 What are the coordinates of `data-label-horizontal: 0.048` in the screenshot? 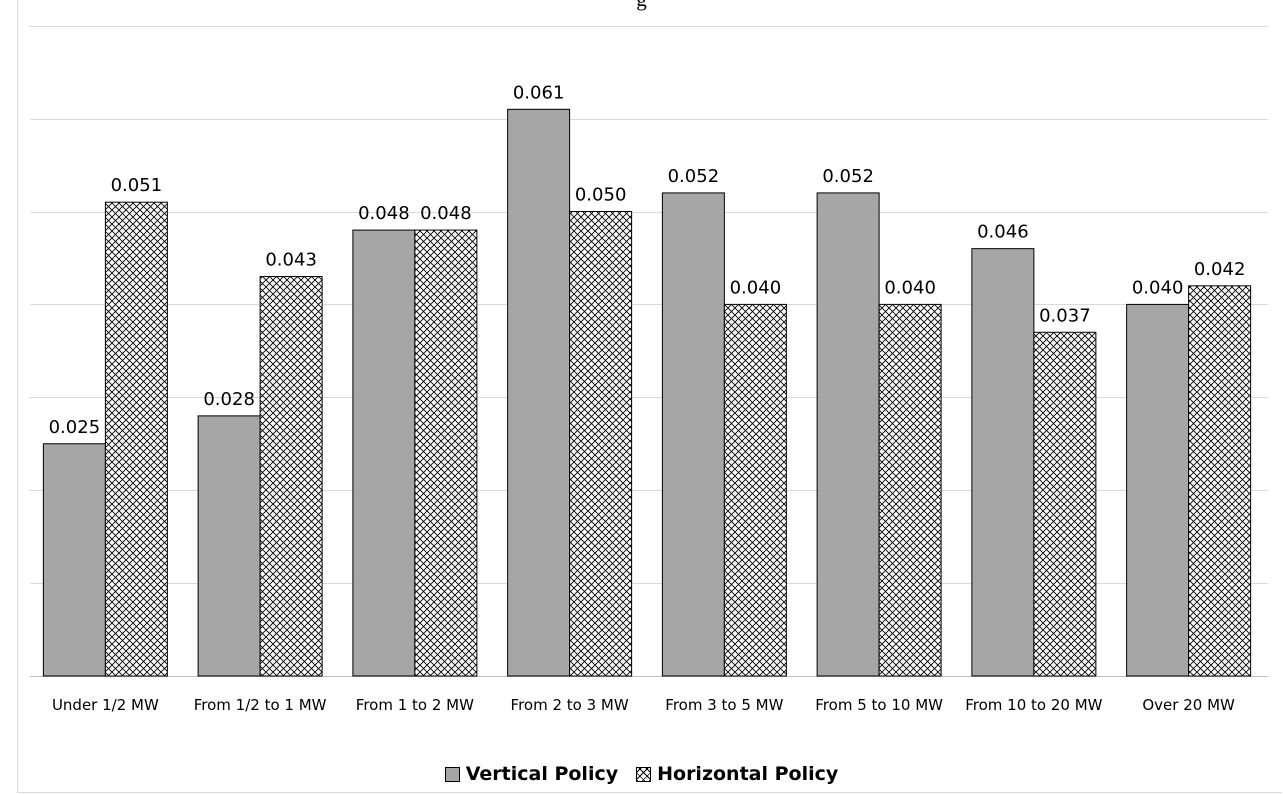 It's located at (446, 213).